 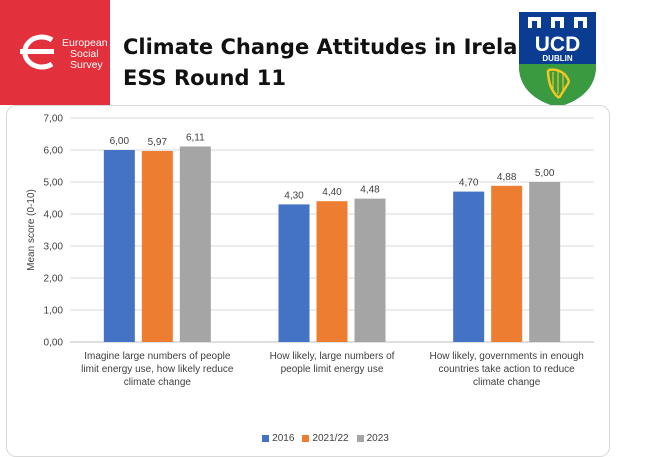 I want to click on y-tick-label: 5,00, so click(x=54, y=183).